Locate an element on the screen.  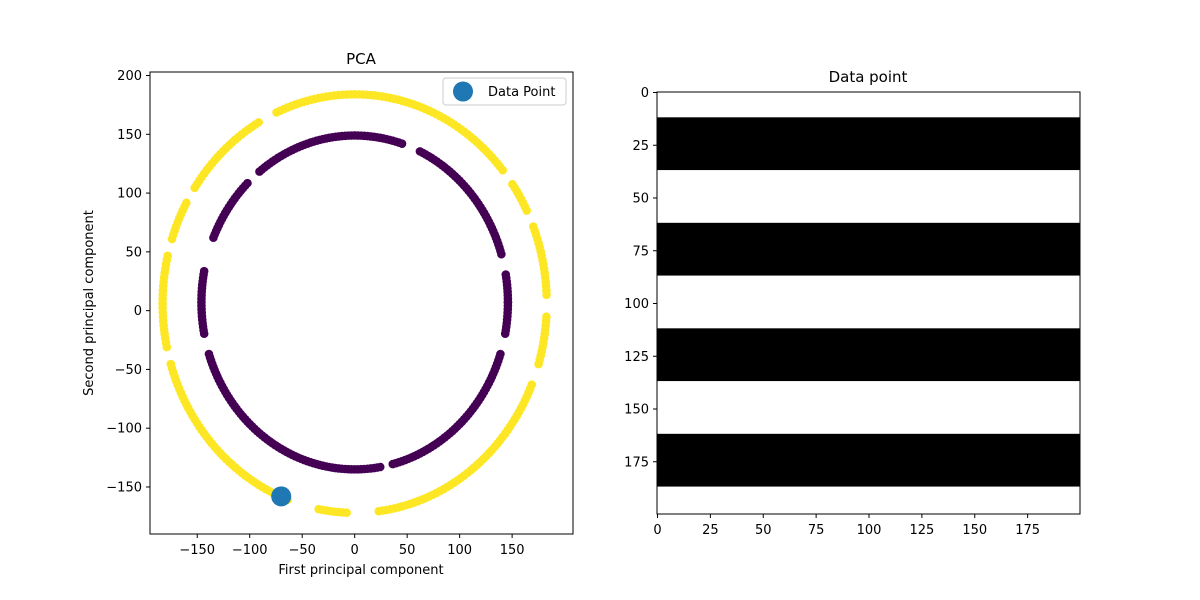
pca-x-tick-label: 100 is located at coordinates (459, 550).